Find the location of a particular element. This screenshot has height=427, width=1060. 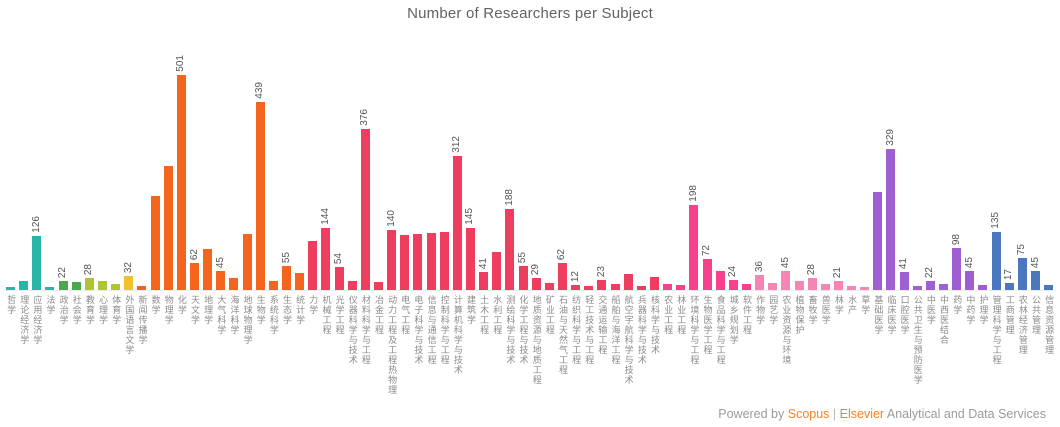

bar-column: 24 is located at coordinates (733, 161).